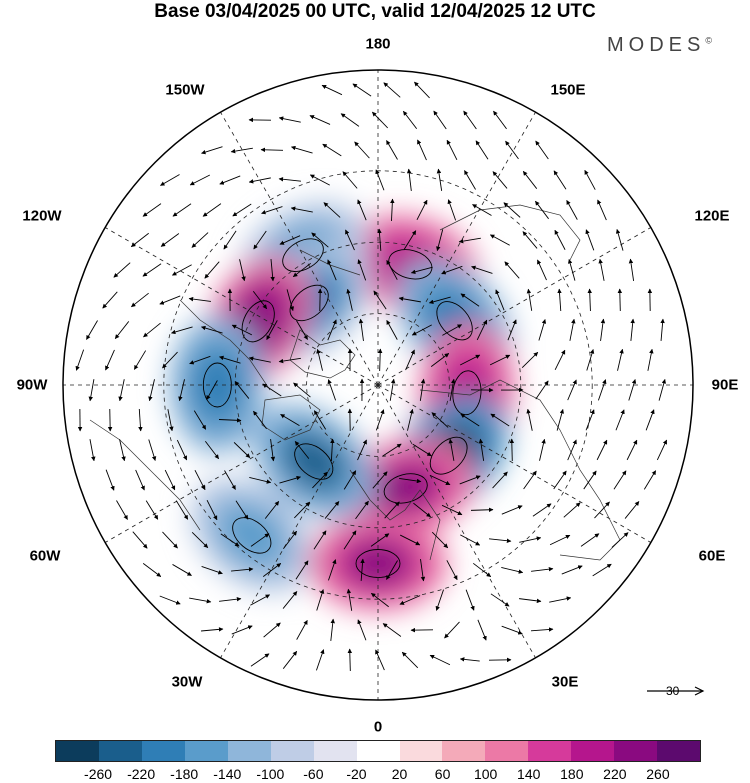 This screenshot has height=783, width=750. Describe the element at coordinates (185, 90) in the screenshot. I see `lon-label-150w: 150W` at that location.